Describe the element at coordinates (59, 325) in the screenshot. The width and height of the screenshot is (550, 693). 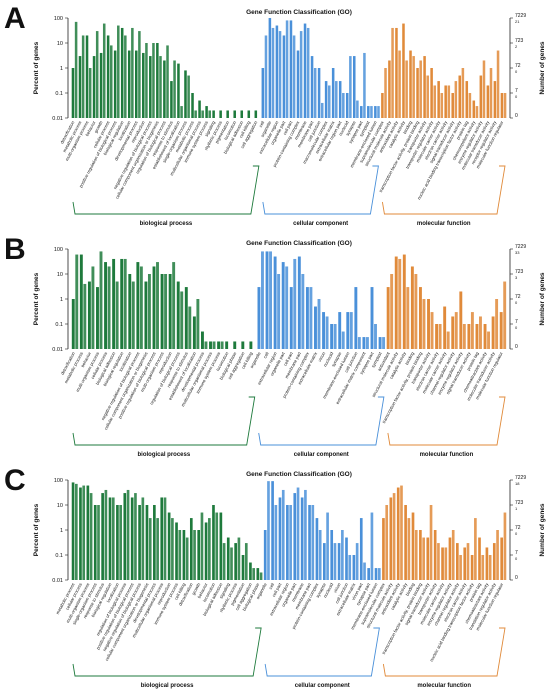
I see `y-tick-label-left: 0.1` at that location.